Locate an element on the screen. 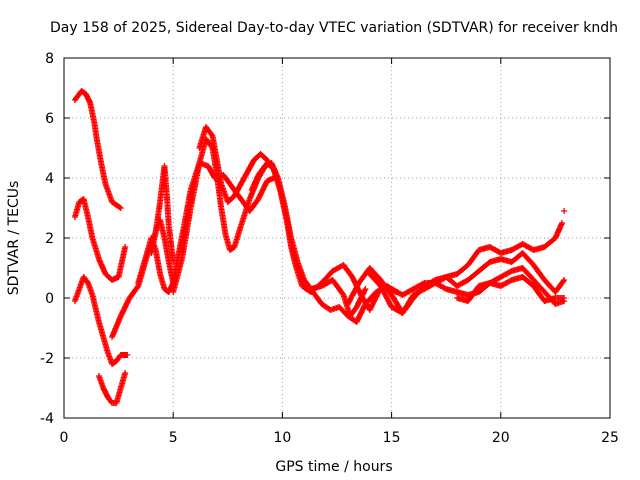 The image size is (640, 480). series-track-k is located at coordinates (454, 268).